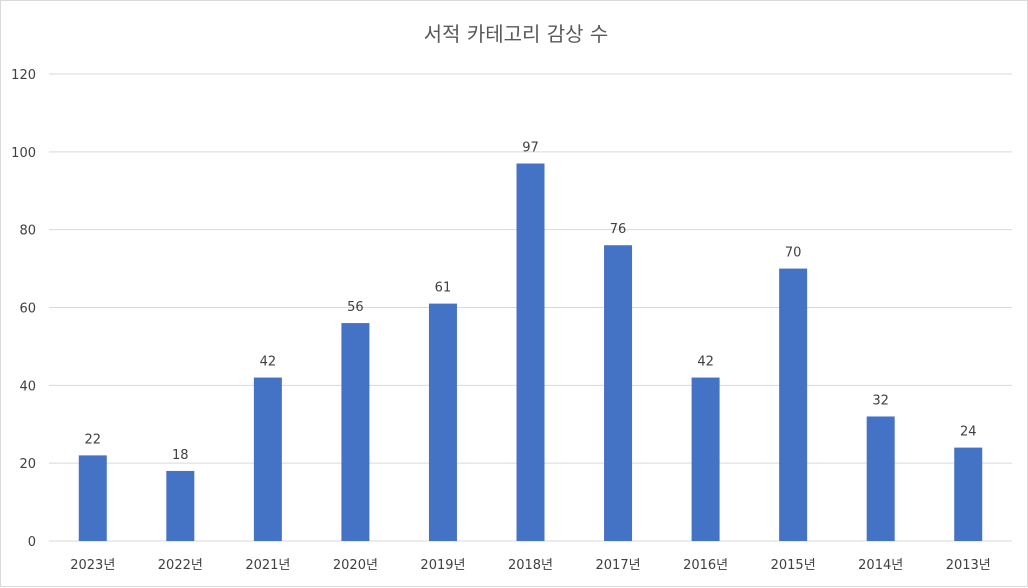  I want to click on data-label: 76, so click(618, 229).